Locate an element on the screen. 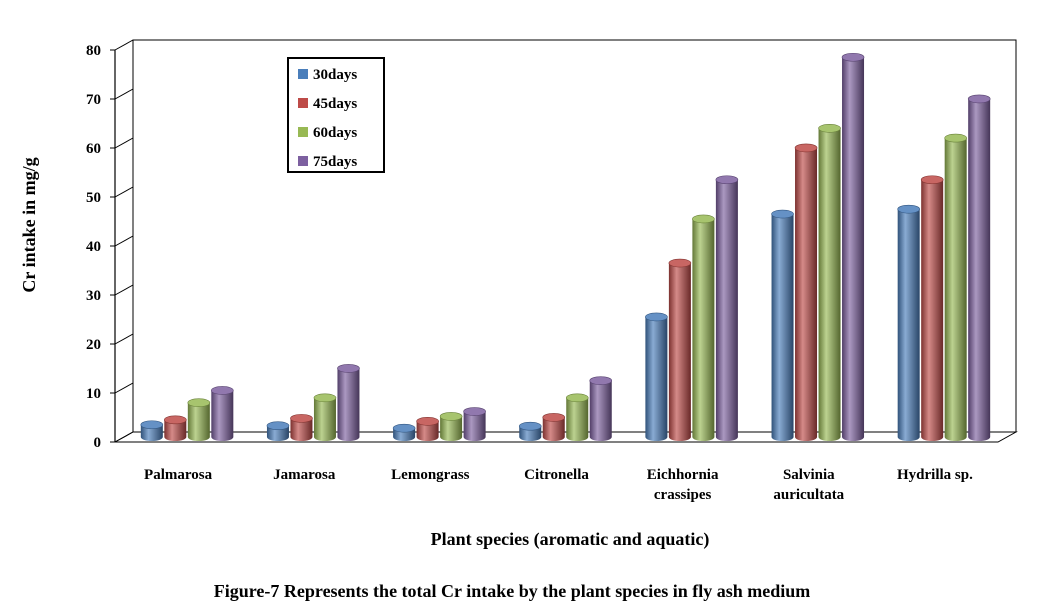  x-tick-label: Palmarosa is located at coordinates (178, 475).